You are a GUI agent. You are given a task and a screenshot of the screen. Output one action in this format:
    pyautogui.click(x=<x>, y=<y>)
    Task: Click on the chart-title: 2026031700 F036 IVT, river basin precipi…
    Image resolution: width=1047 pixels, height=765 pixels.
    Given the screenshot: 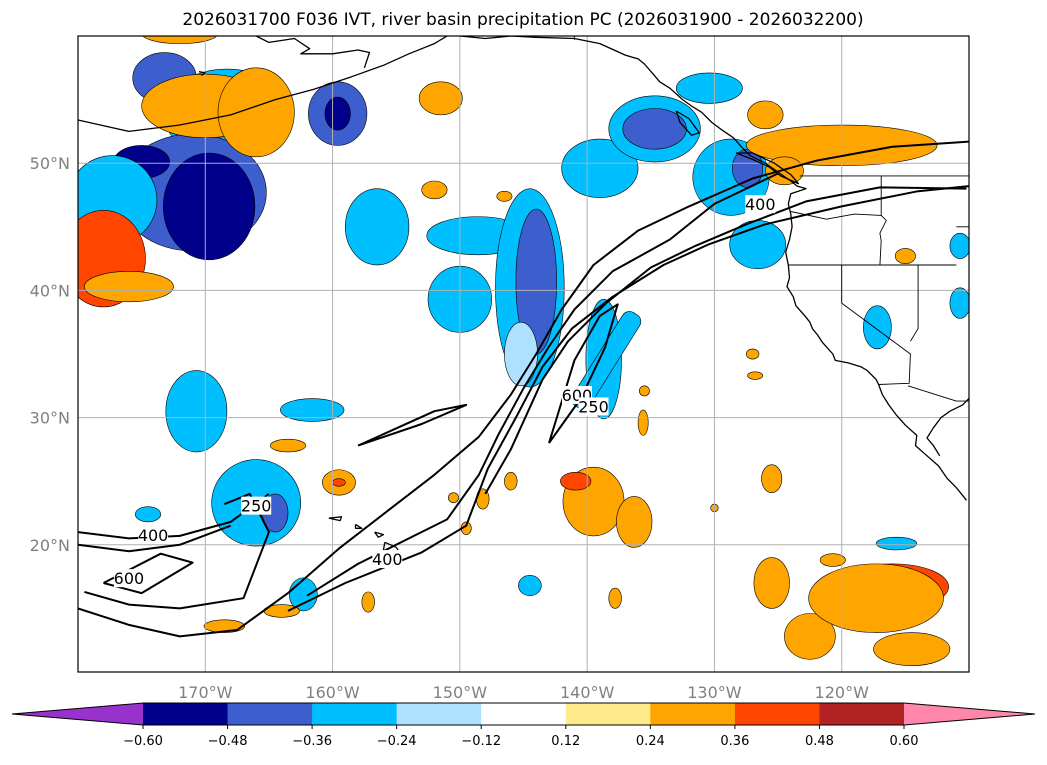 What is the action you would take?
    pyautogui.click(x=522, y=20)
    